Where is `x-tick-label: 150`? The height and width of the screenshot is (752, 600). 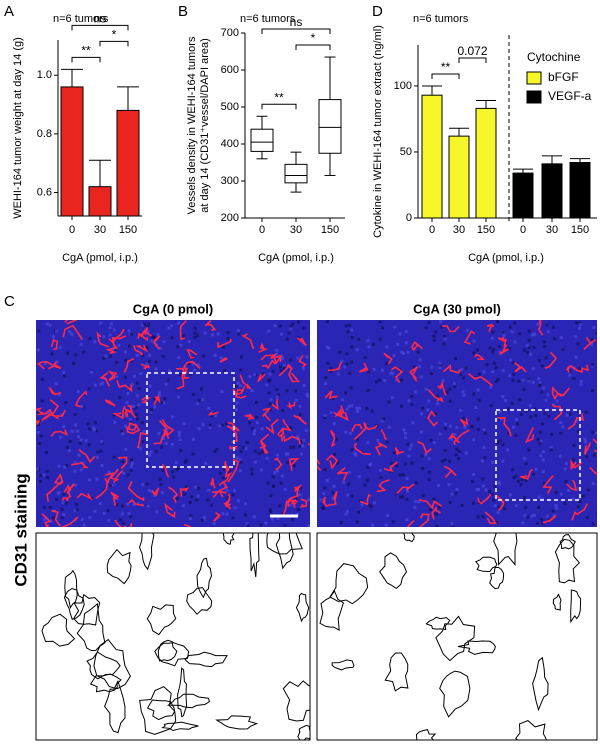
x-tick-label: 150 is located at coordinates (330, 230).